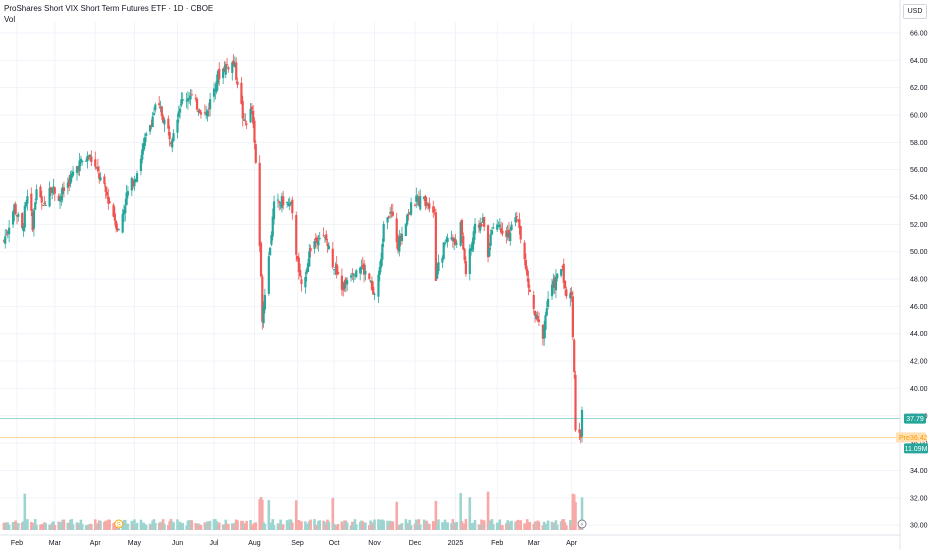  What do you see at coordinates (119, 526) in the screenshot?
I see `dividend-icon-label: S` at bounding box center [119, 526].